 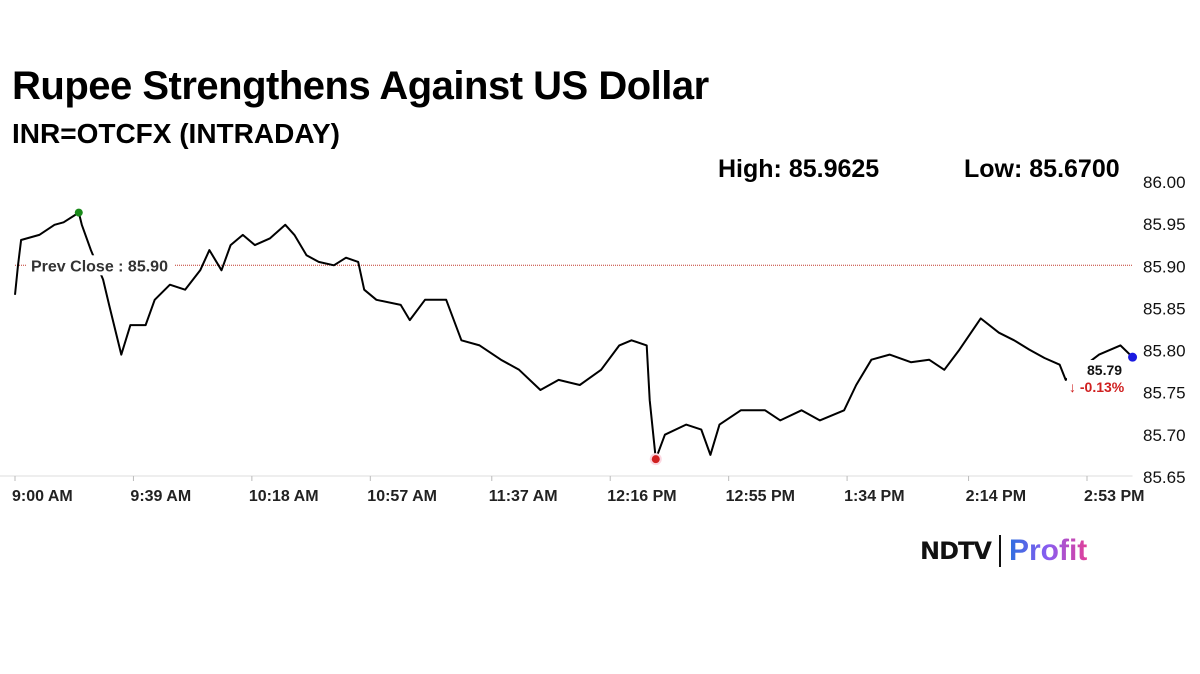 What do you see at coordinates (1097, 387) in the screenshot?
I see `change-label: ↓ -0.13%` at bounding box center [1097, 387].